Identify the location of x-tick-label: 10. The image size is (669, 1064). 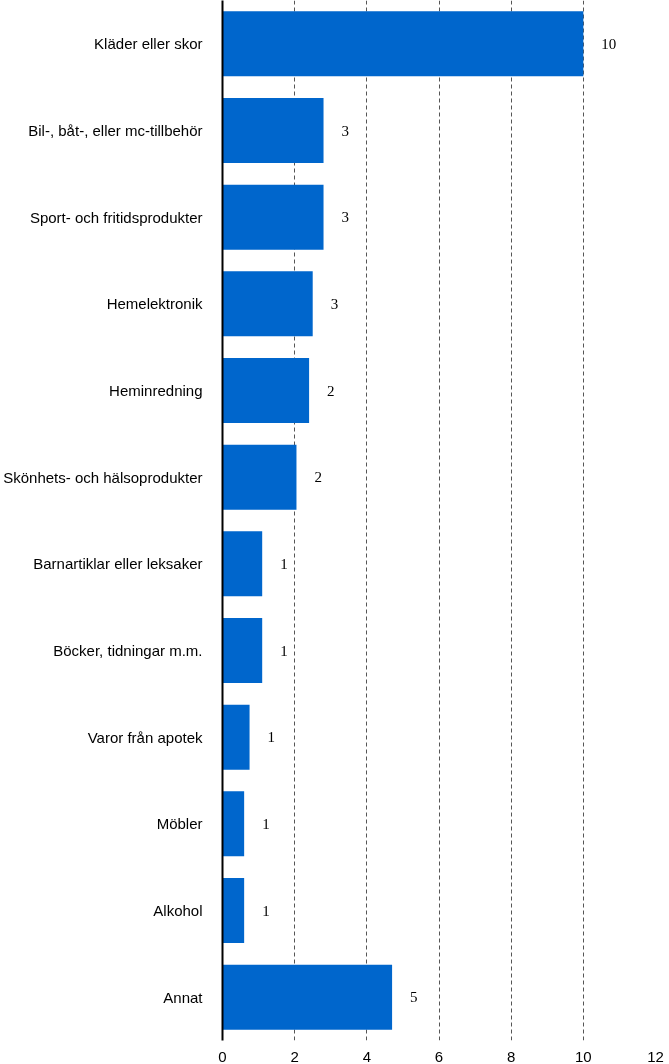
(583, 1055).